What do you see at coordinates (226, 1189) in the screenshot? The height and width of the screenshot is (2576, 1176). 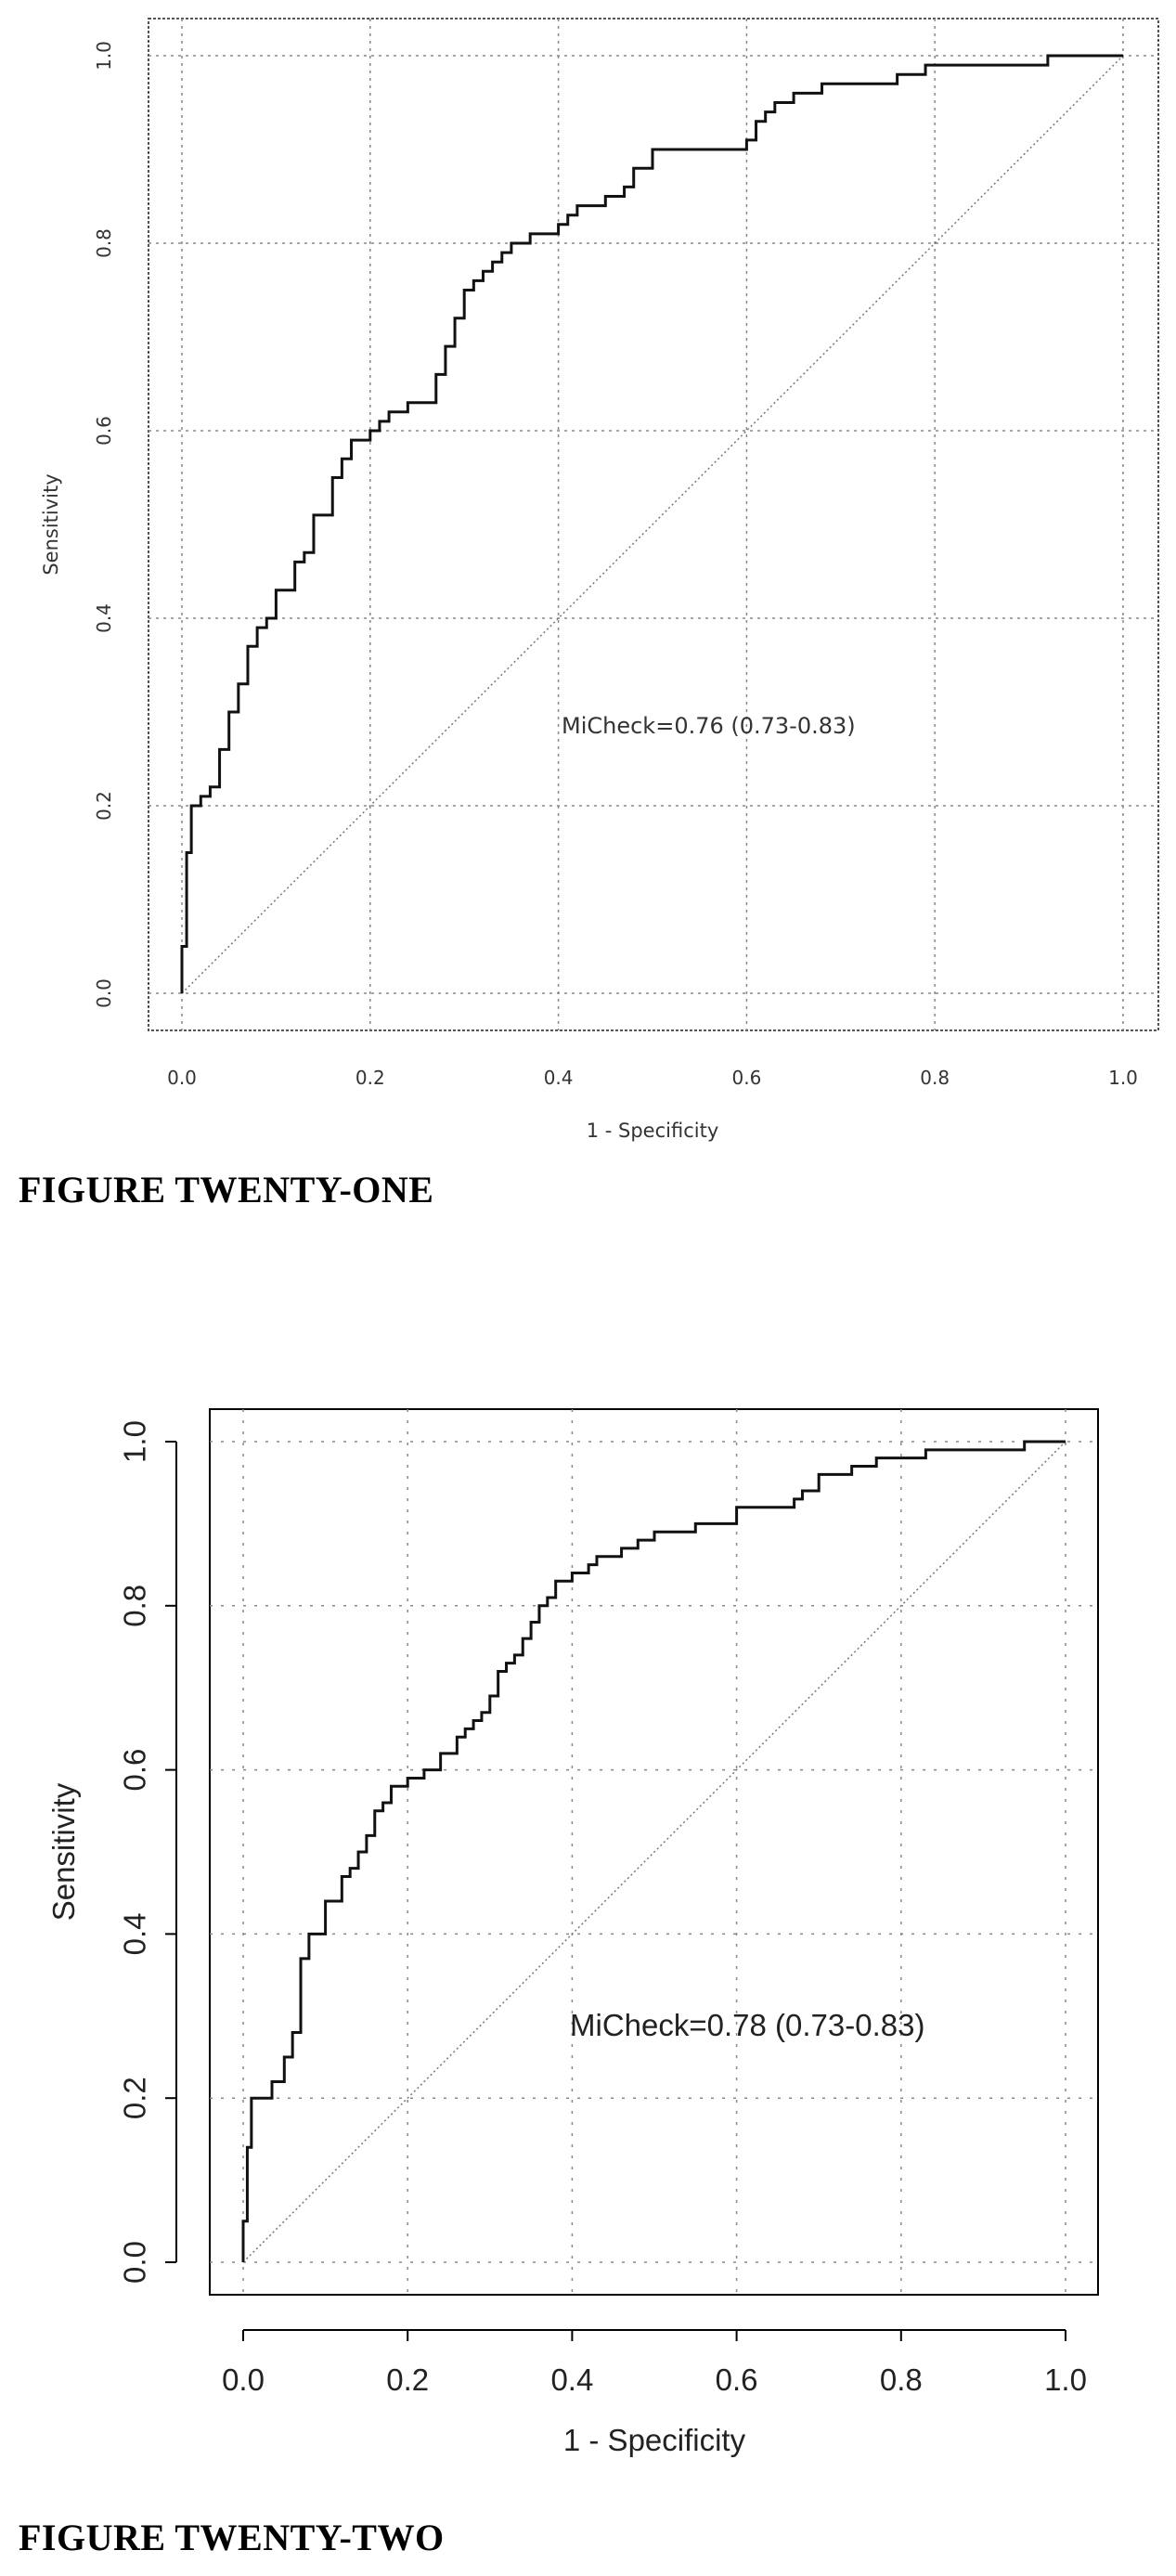 I see `figure-caption-twenty-one: FIGURE TWENTY-ONE` at bounding box center [226, 1189].